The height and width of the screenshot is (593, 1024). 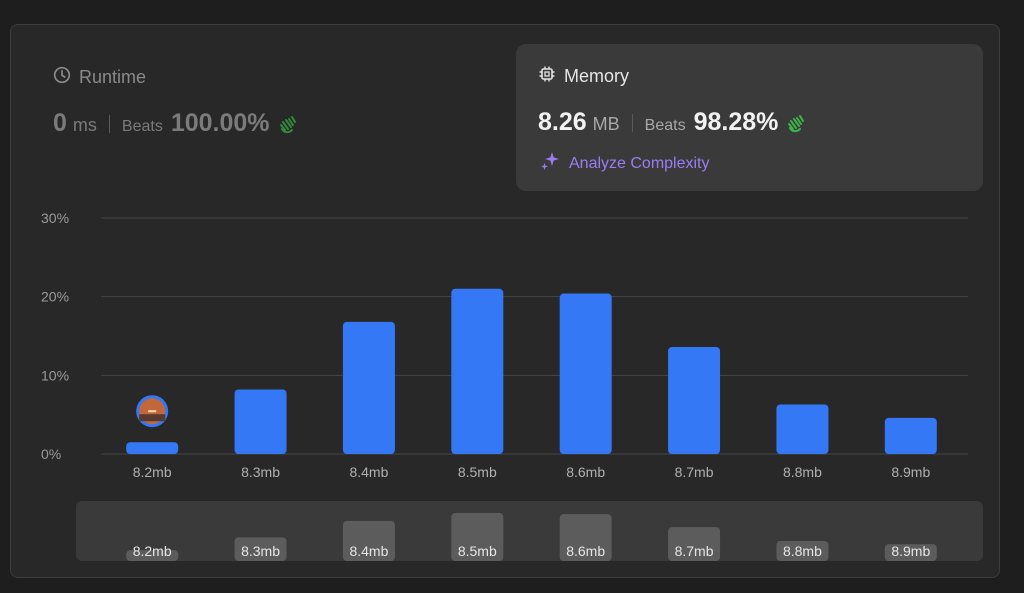 What do you see at coordinates (368, 472) in the screenshot?
I see `x-tick-label: 8.4mb` at bounding box center [368, 472].